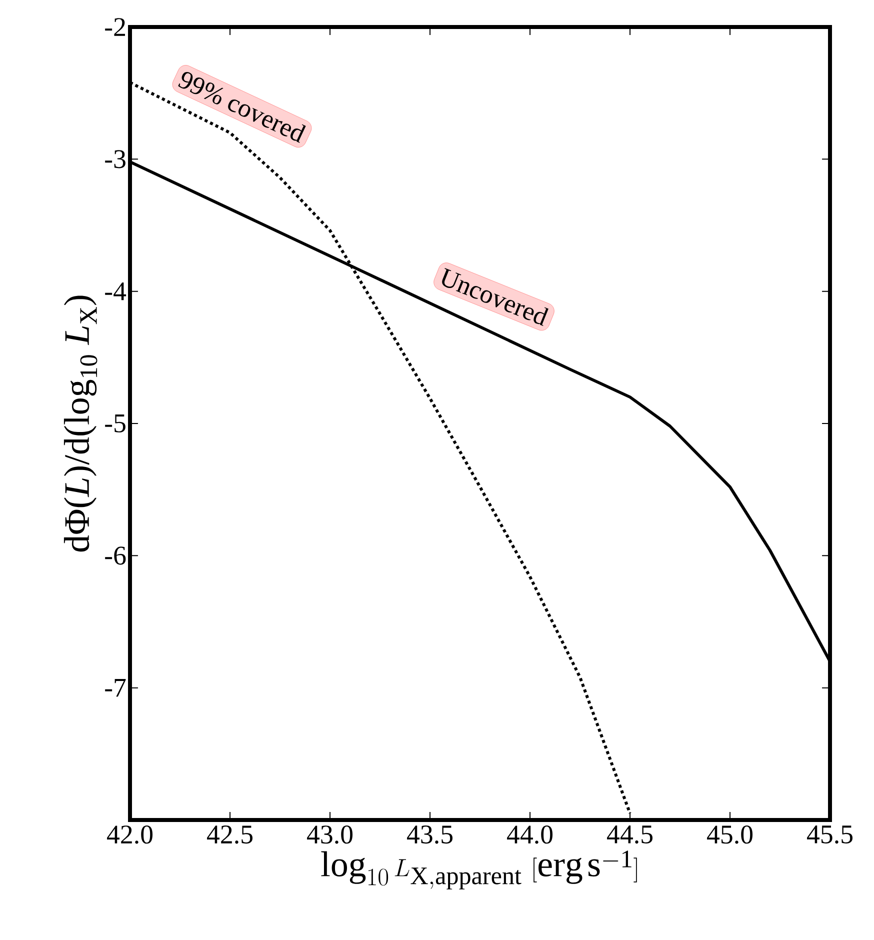  What do you see at coordinates (115, 159) in the screenshot?
I see `y-tick-label: -3` at bounding box center [115, 159].